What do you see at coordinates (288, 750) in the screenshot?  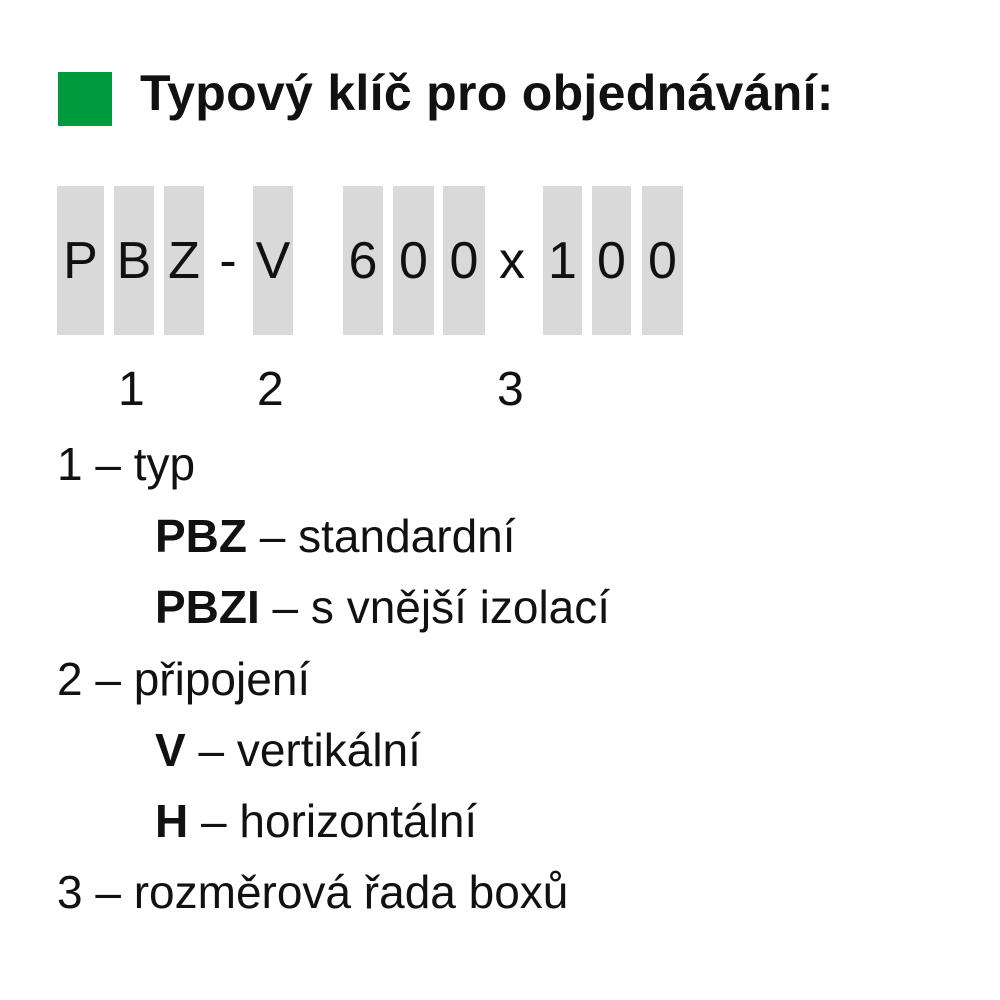 I see `legend-line: V – vertikální` at bounding box center [288, 750].